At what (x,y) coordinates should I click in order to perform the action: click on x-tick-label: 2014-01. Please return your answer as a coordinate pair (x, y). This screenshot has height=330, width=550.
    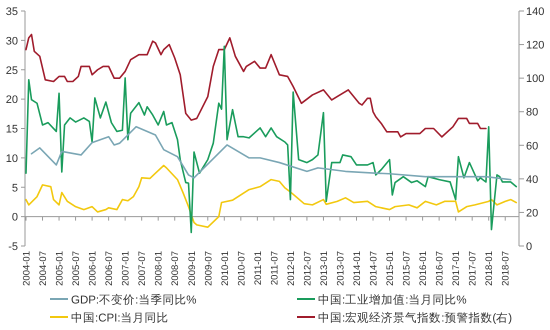
    Looking at the image, I should click on (358, 268).